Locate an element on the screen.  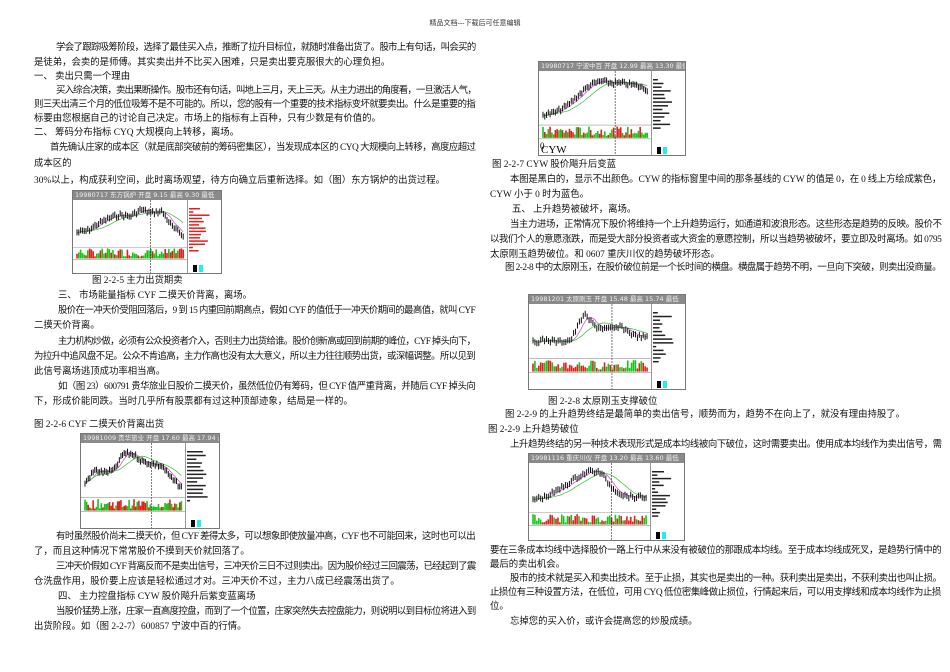
text-line: 忘掉您的买入价，或许会提高您的炒股成绩。 is located at coordinates (604, 622).